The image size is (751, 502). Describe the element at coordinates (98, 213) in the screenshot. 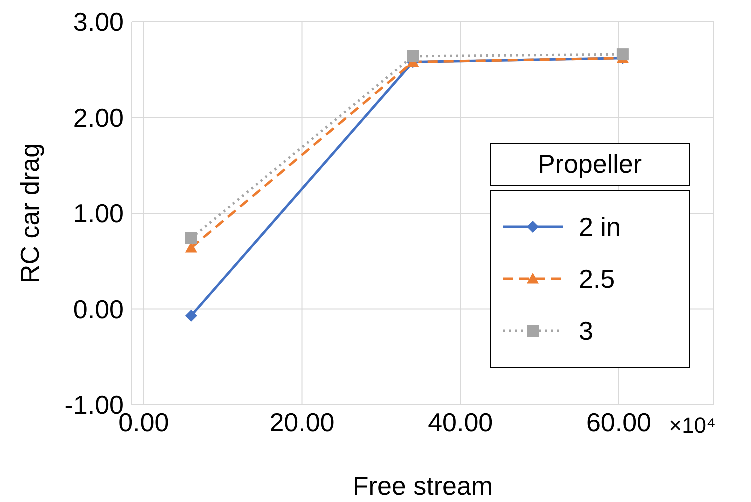

I see `y-tick-label: 1.00` at that location.